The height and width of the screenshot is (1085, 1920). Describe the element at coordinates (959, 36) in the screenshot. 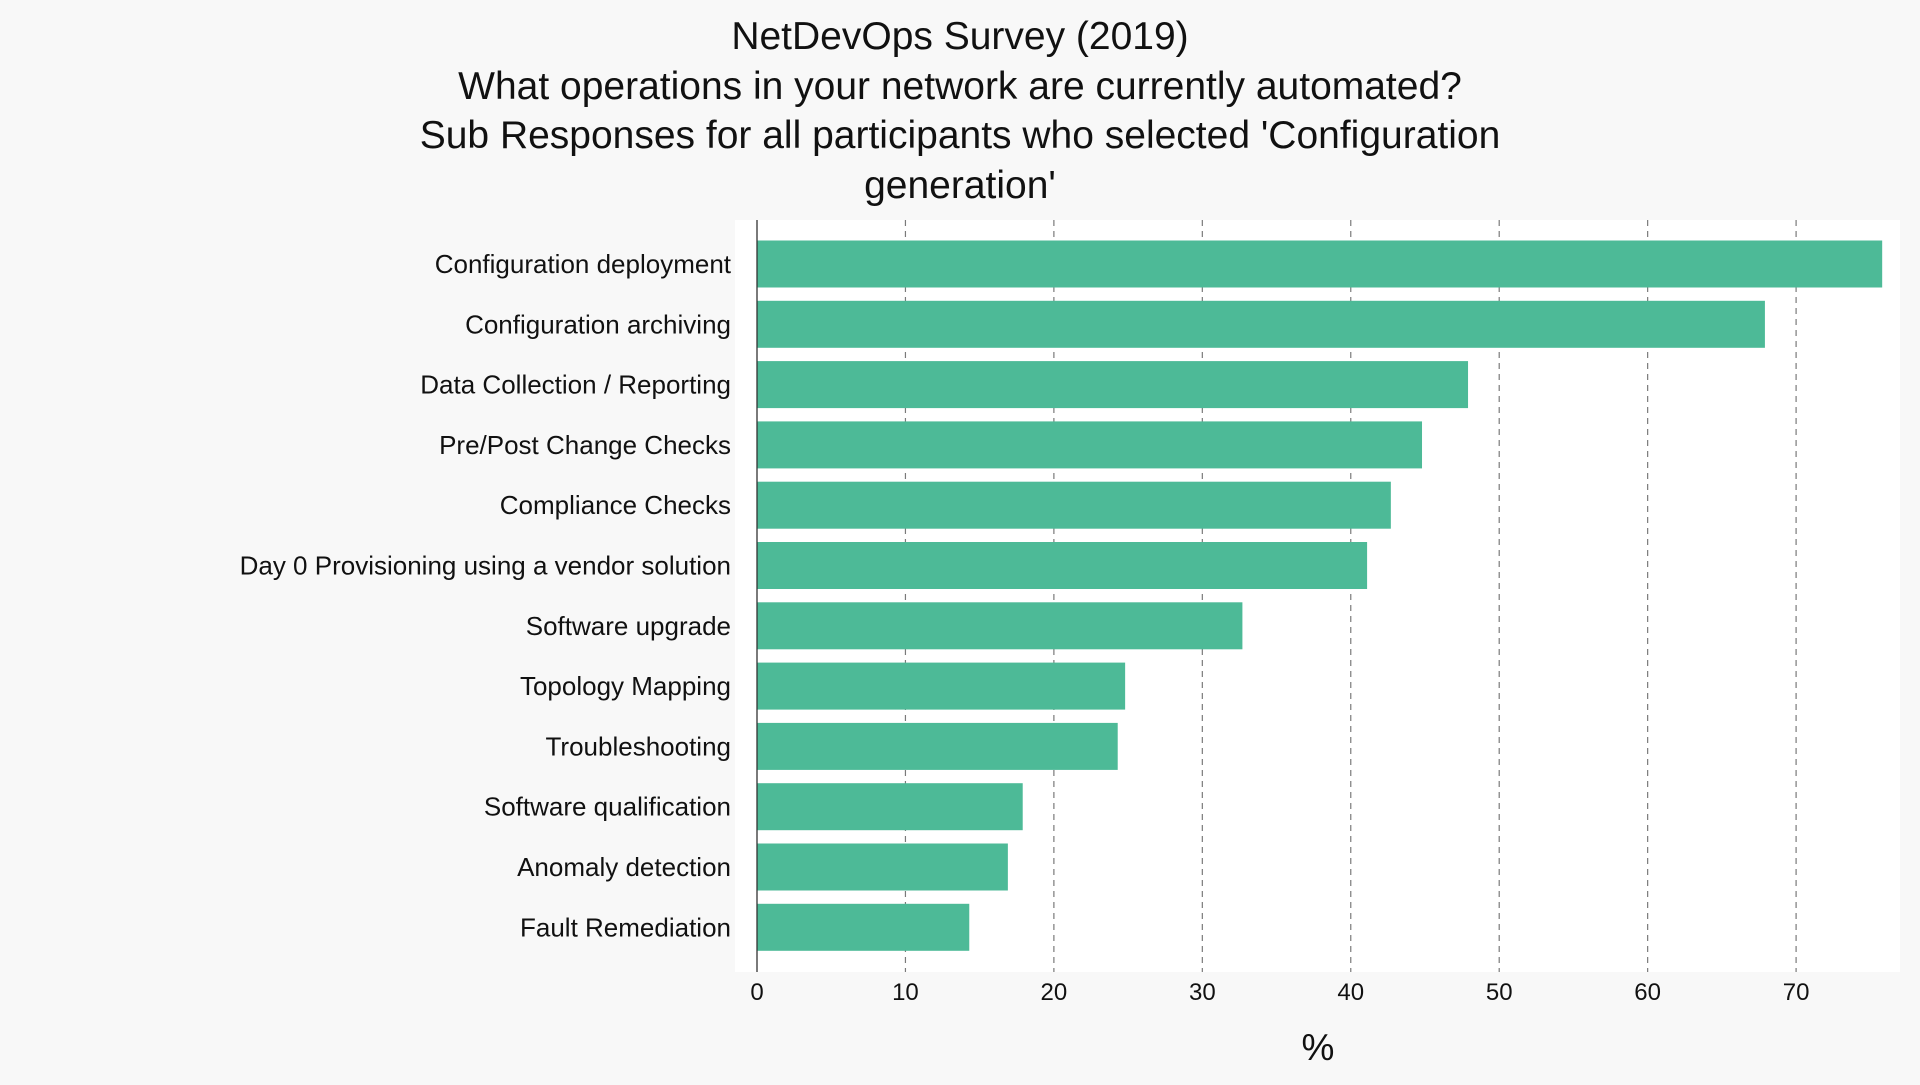

I see `title-line-1: NetDevOps Survey (2019)` at that location.